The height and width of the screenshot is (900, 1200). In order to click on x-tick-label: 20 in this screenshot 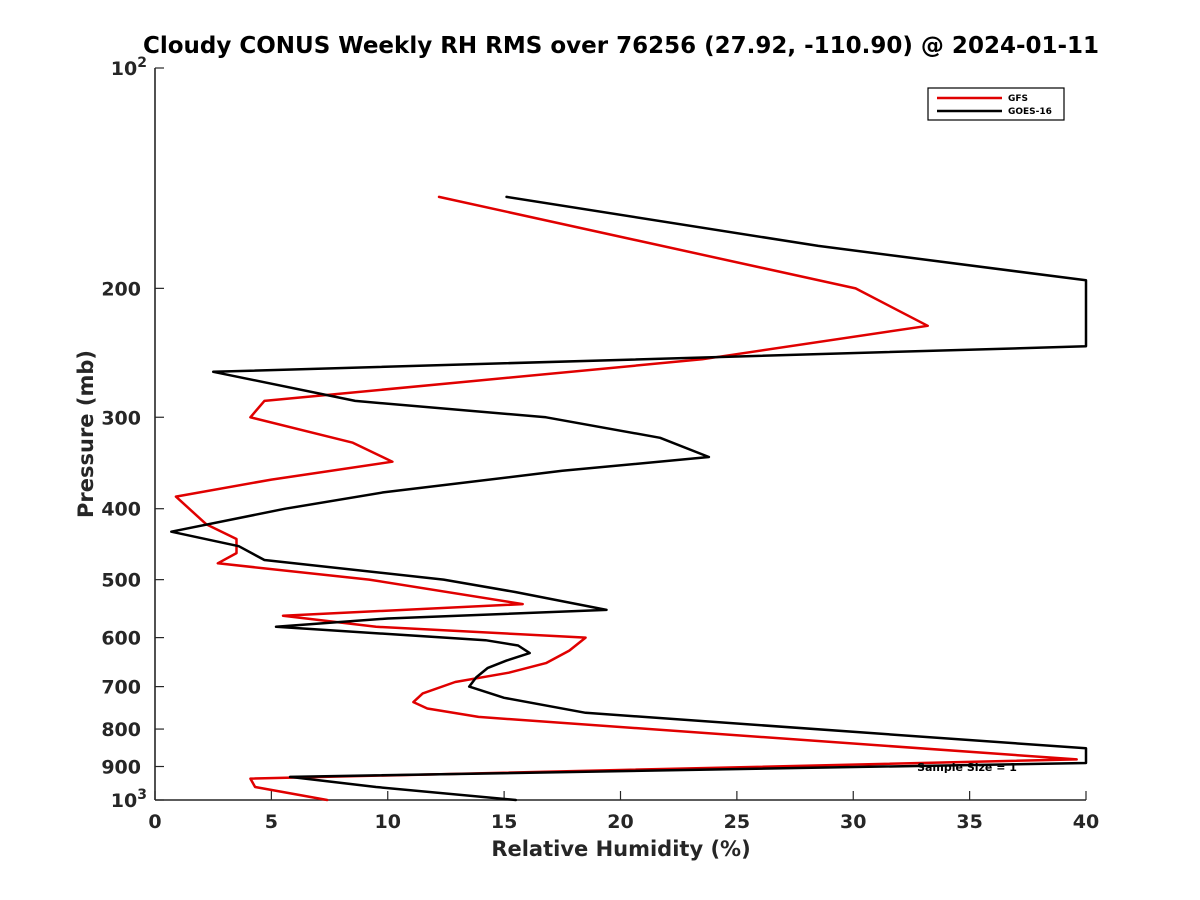, I will do `click(620, 822)`.